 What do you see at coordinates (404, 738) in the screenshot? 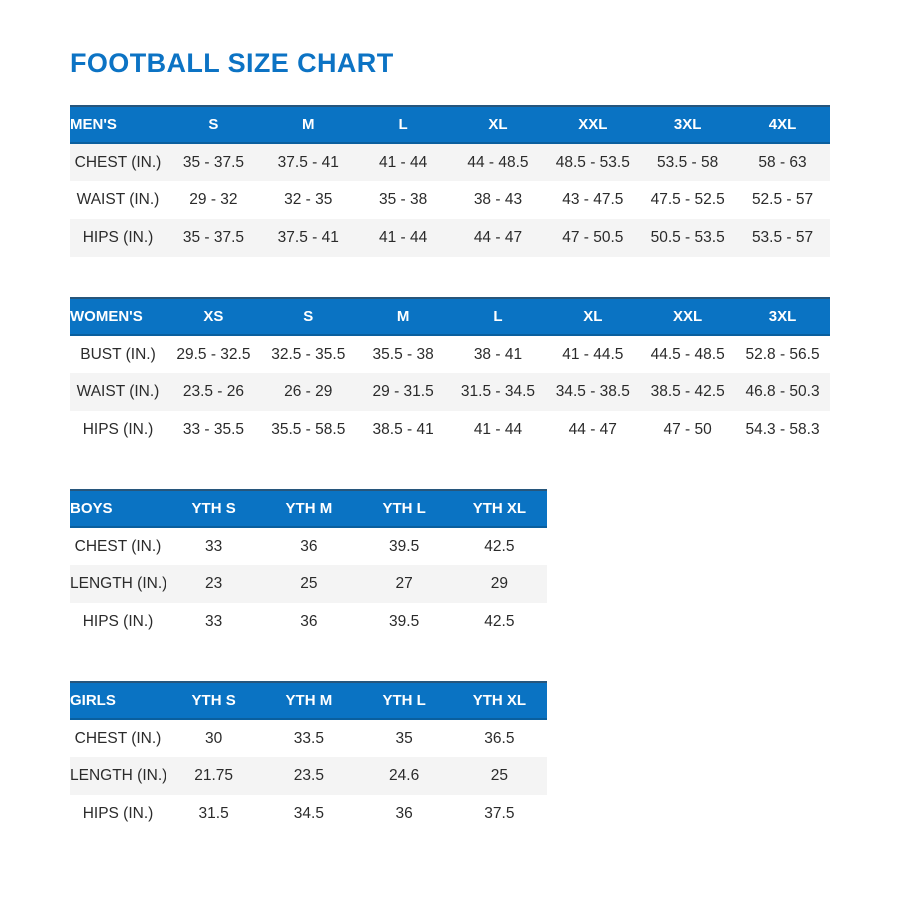
I see `cell-value: 35` at bounding box center [404, 738].